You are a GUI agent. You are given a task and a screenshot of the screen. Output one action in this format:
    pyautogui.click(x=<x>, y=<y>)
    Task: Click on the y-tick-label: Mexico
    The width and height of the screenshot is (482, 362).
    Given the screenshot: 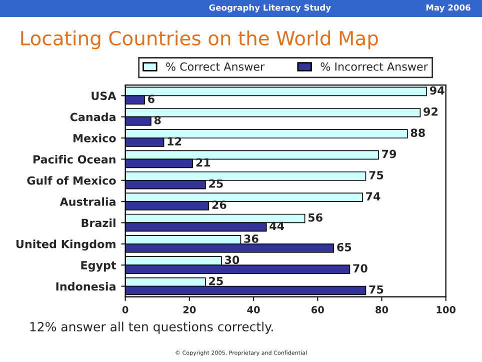 What is the action you would take?
    pyautogui.click(x=95, y=138)
    